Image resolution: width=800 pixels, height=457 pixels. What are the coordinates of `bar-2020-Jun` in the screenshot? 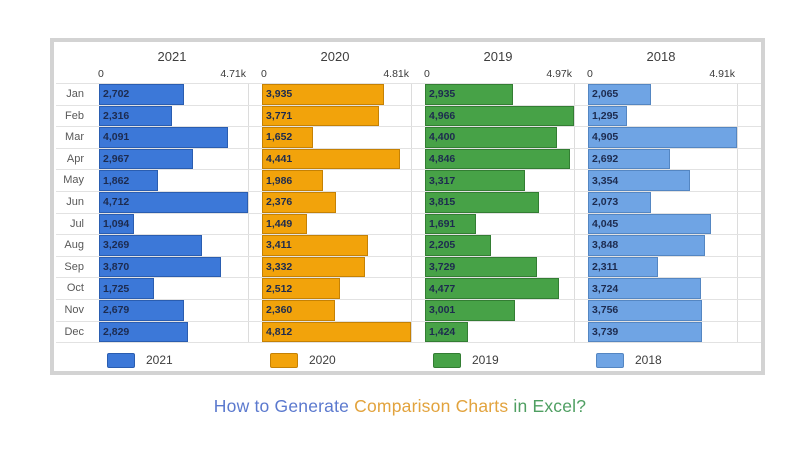 It's located at (299, 202).